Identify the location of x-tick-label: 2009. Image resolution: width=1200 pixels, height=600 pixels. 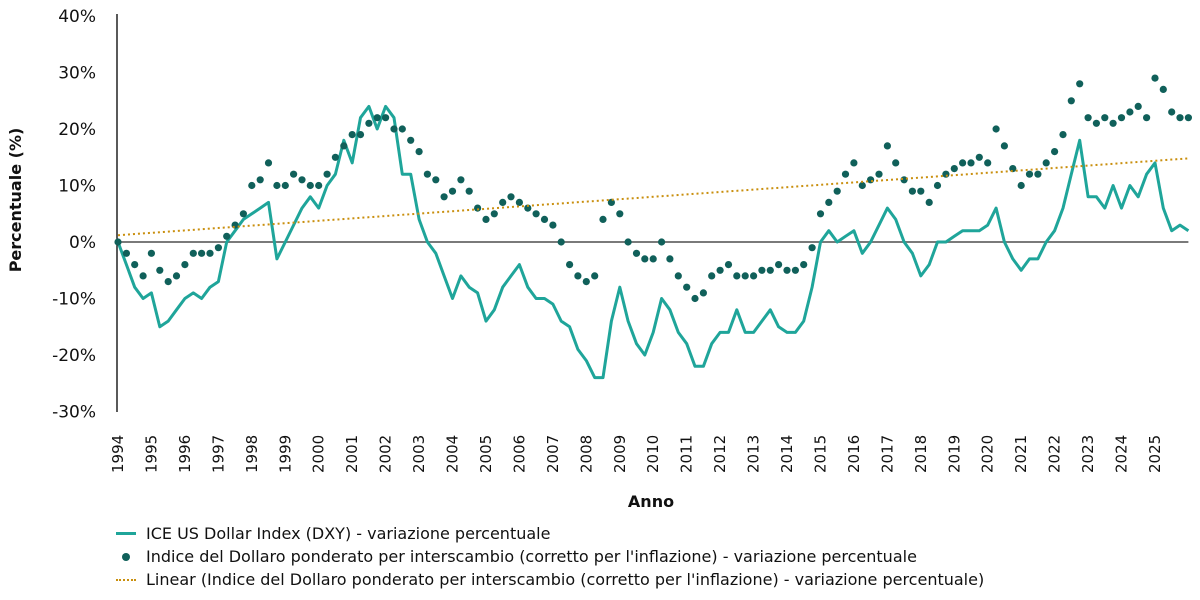
(620, 454).